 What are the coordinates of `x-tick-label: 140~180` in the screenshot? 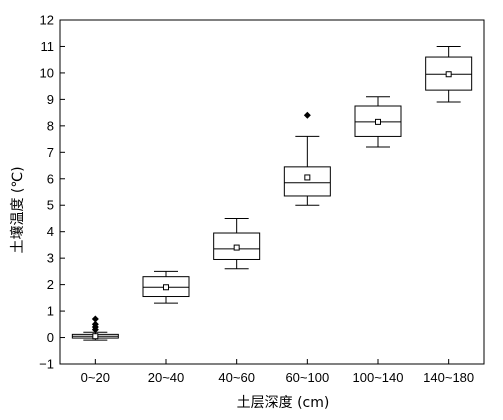 It's located at (448, 377).